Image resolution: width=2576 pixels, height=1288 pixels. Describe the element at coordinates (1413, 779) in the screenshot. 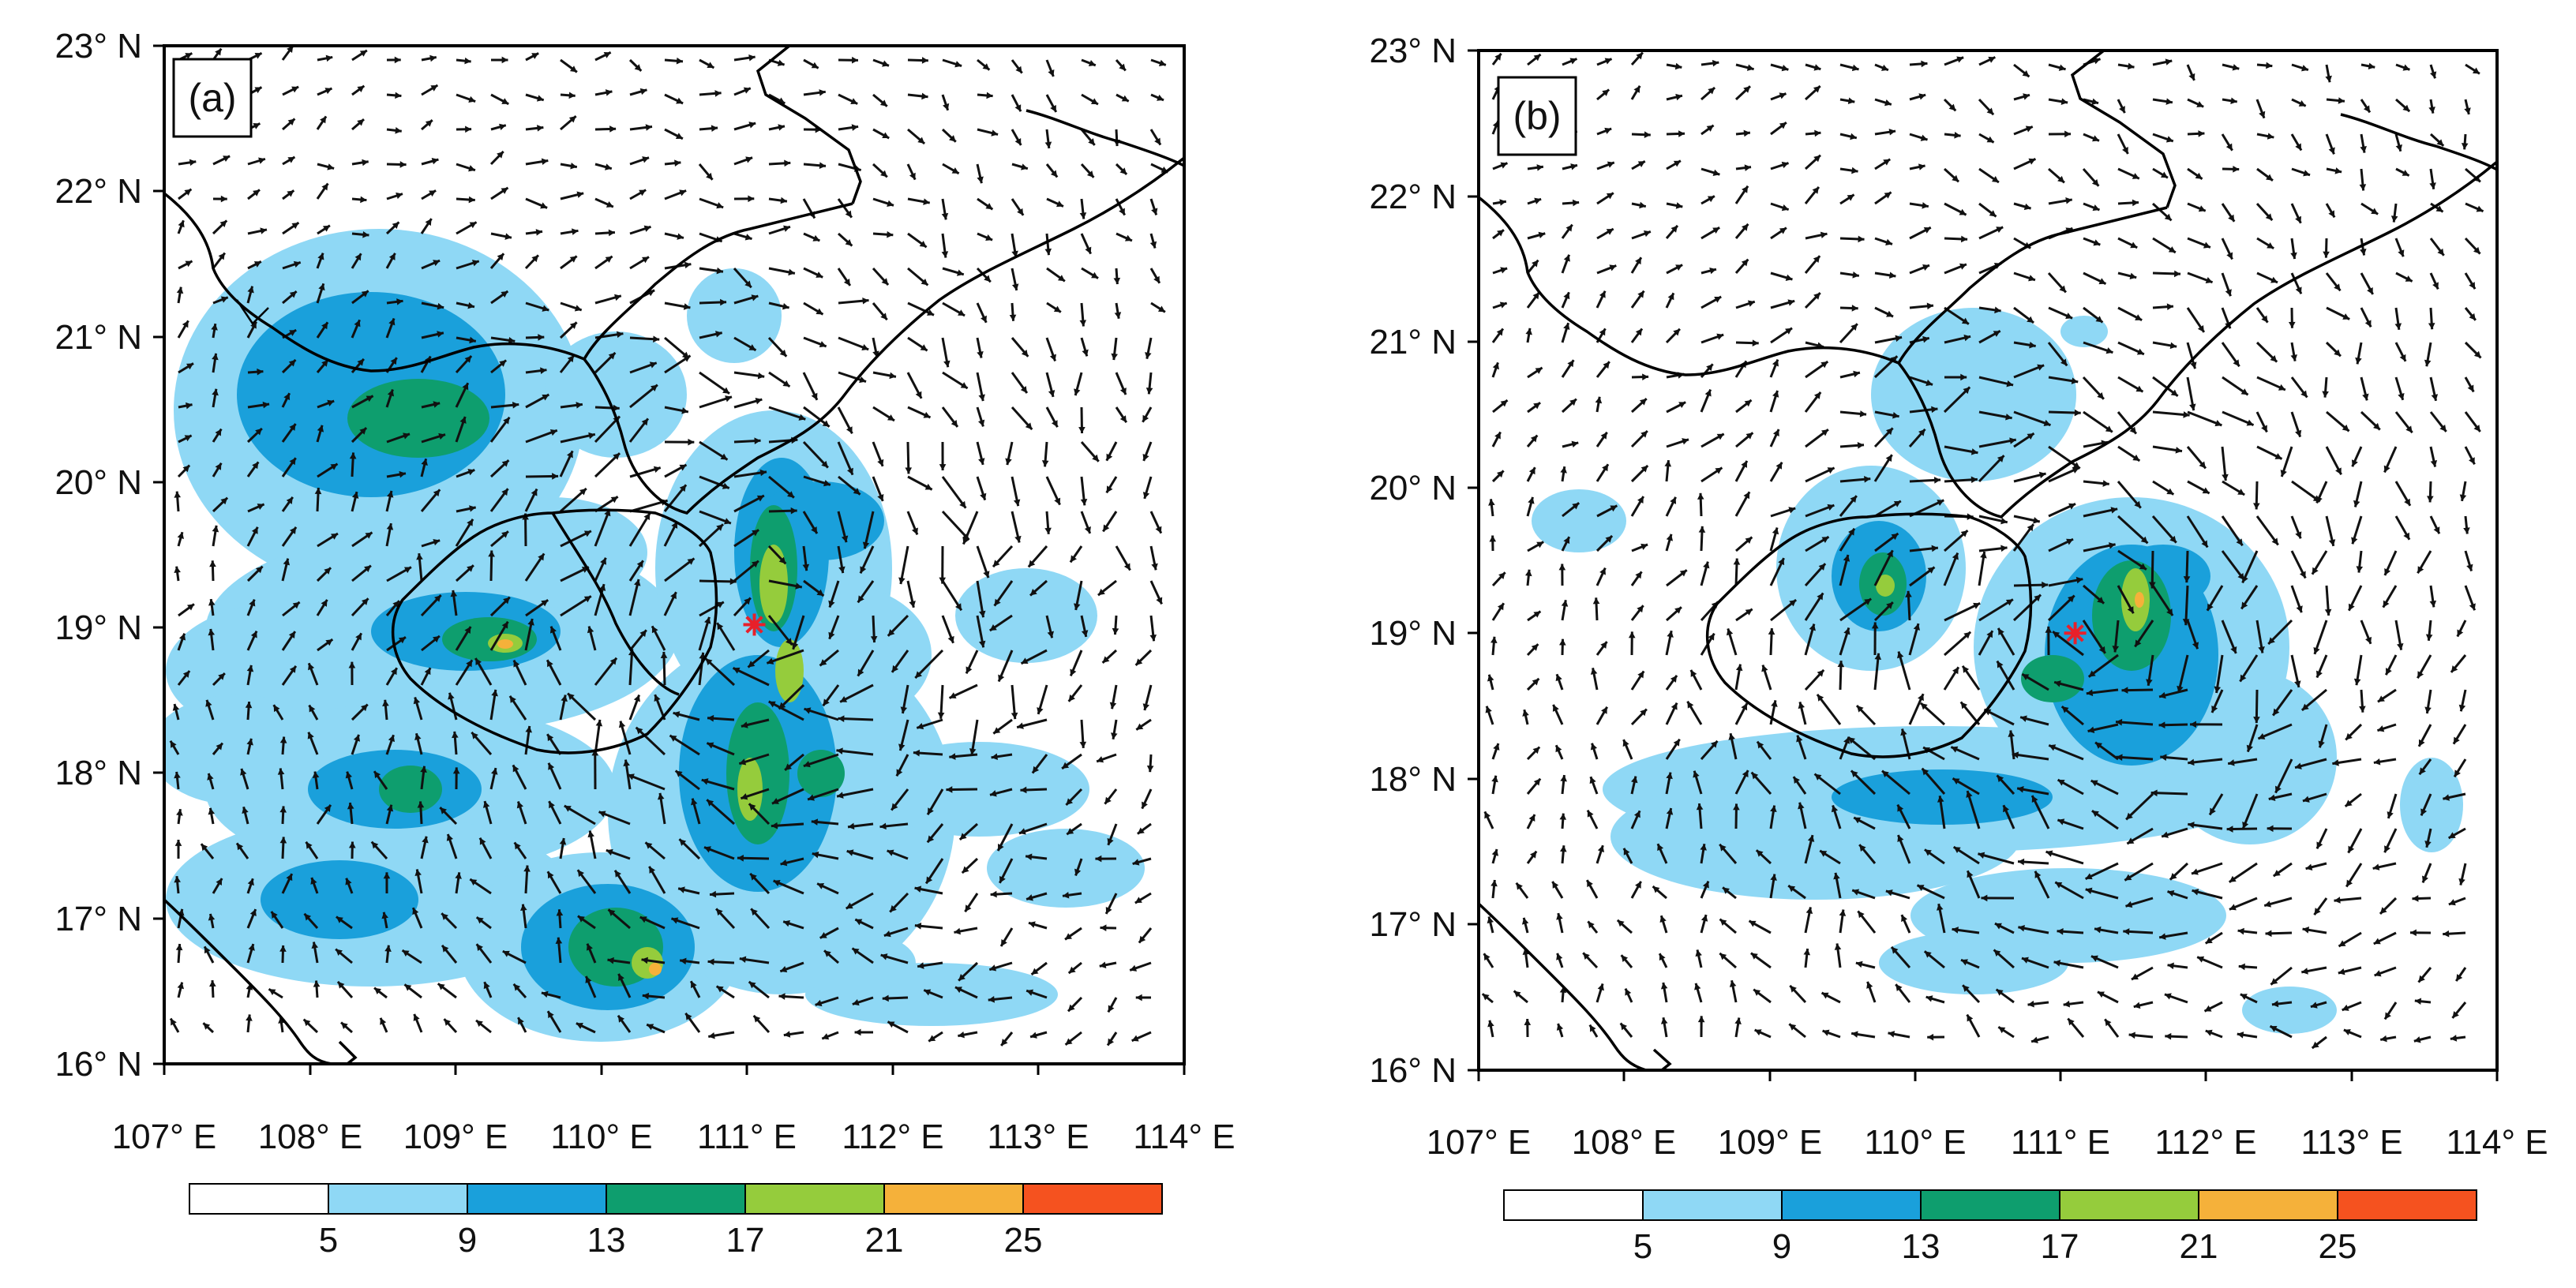

I see `panel-b-lat-label: 18° N` at that location.